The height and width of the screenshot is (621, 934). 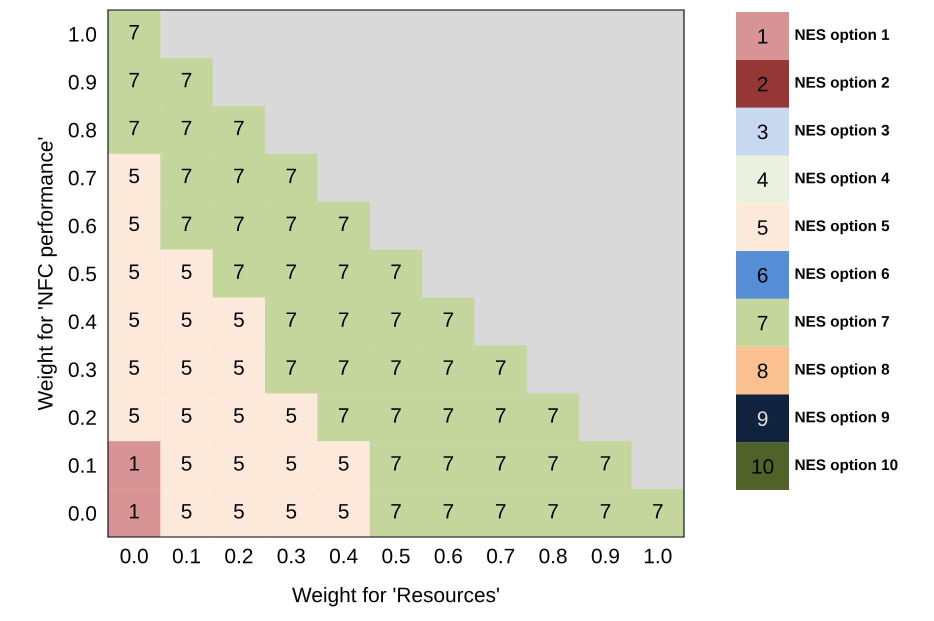 I want to click on x-tick-label: 1.0, so click(x=658, y=556).